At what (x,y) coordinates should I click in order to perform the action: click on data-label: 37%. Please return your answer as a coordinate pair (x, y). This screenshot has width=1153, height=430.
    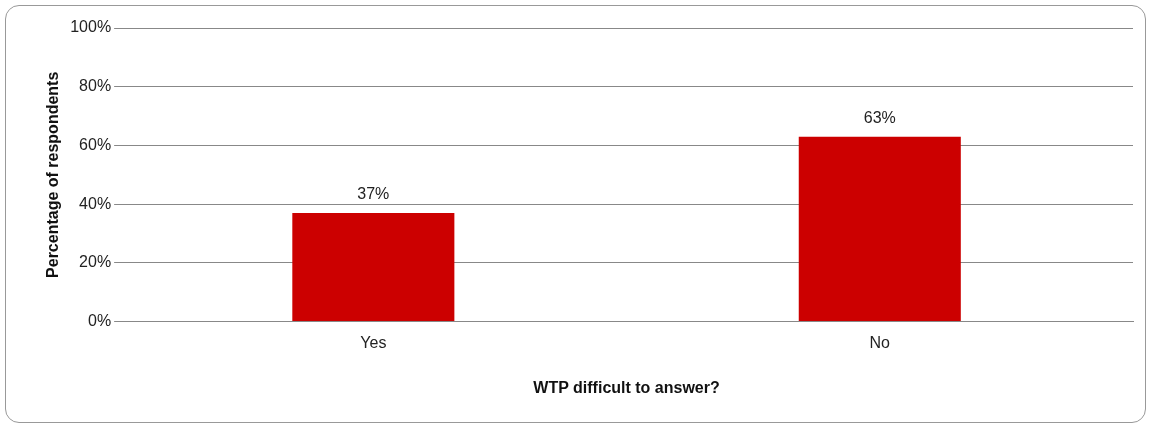
    Looking at the image, I should click on (373, 194).